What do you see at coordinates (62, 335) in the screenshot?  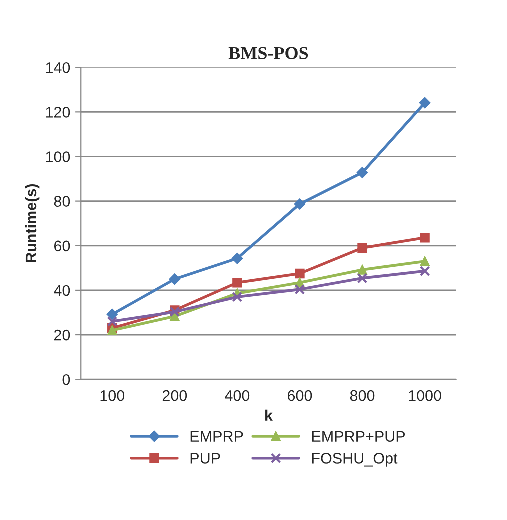 I see `y-tick-label: 20` at bounding box center [62, 335].